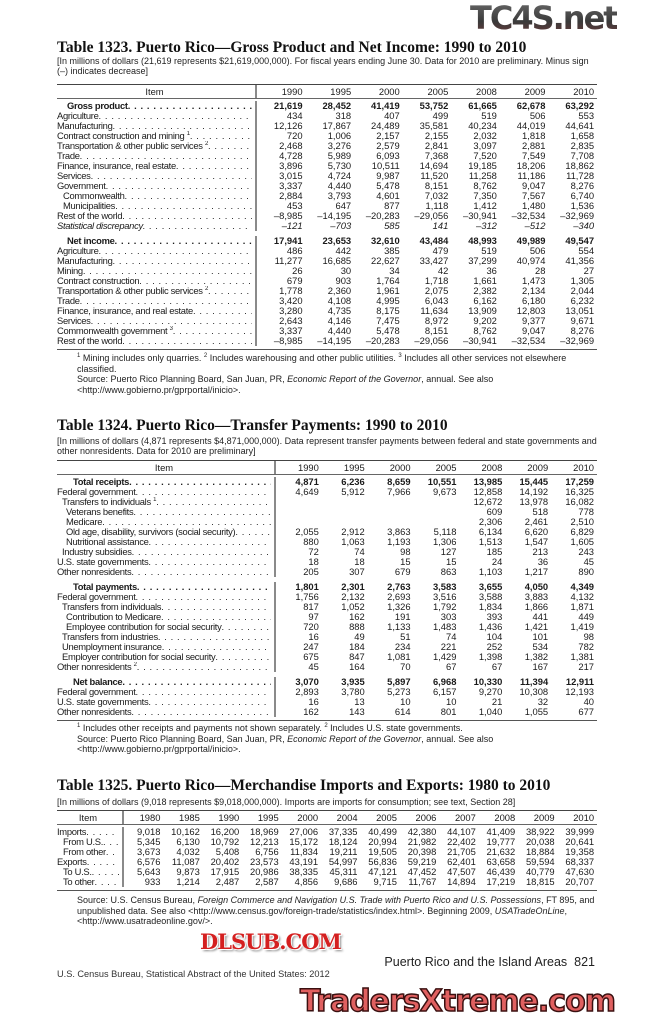 Image resolution: width=652 pixels, height=1024 pixels. What do you see at coordinates (388, 145) in the screenshot?
I see `table-cell-value: 2,579` at bounding box center [388, 145].